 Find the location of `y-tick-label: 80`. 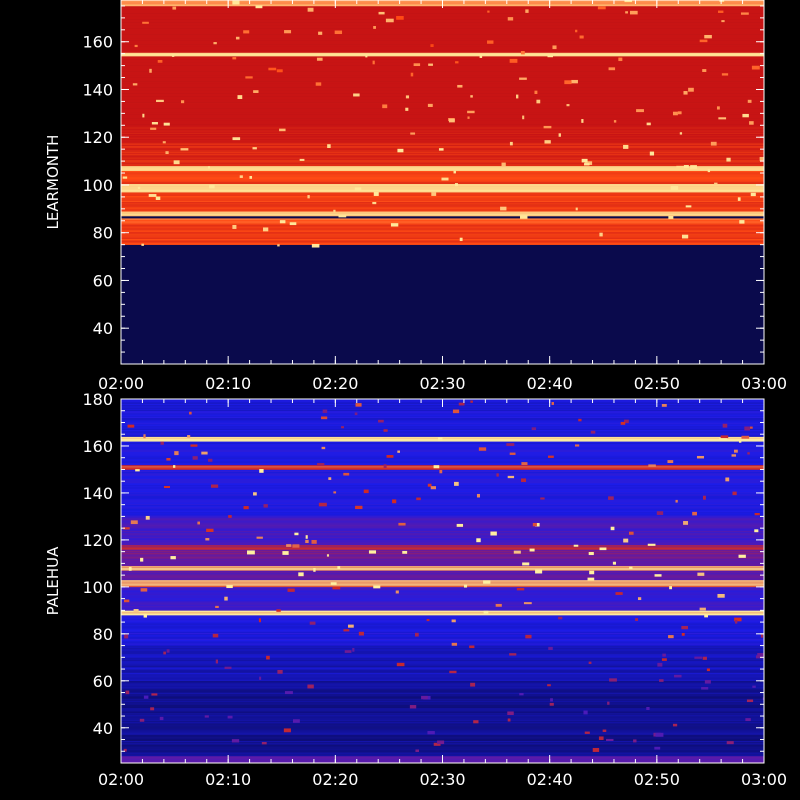

y-tick-label: 80 is located at coordinates (103, 634).